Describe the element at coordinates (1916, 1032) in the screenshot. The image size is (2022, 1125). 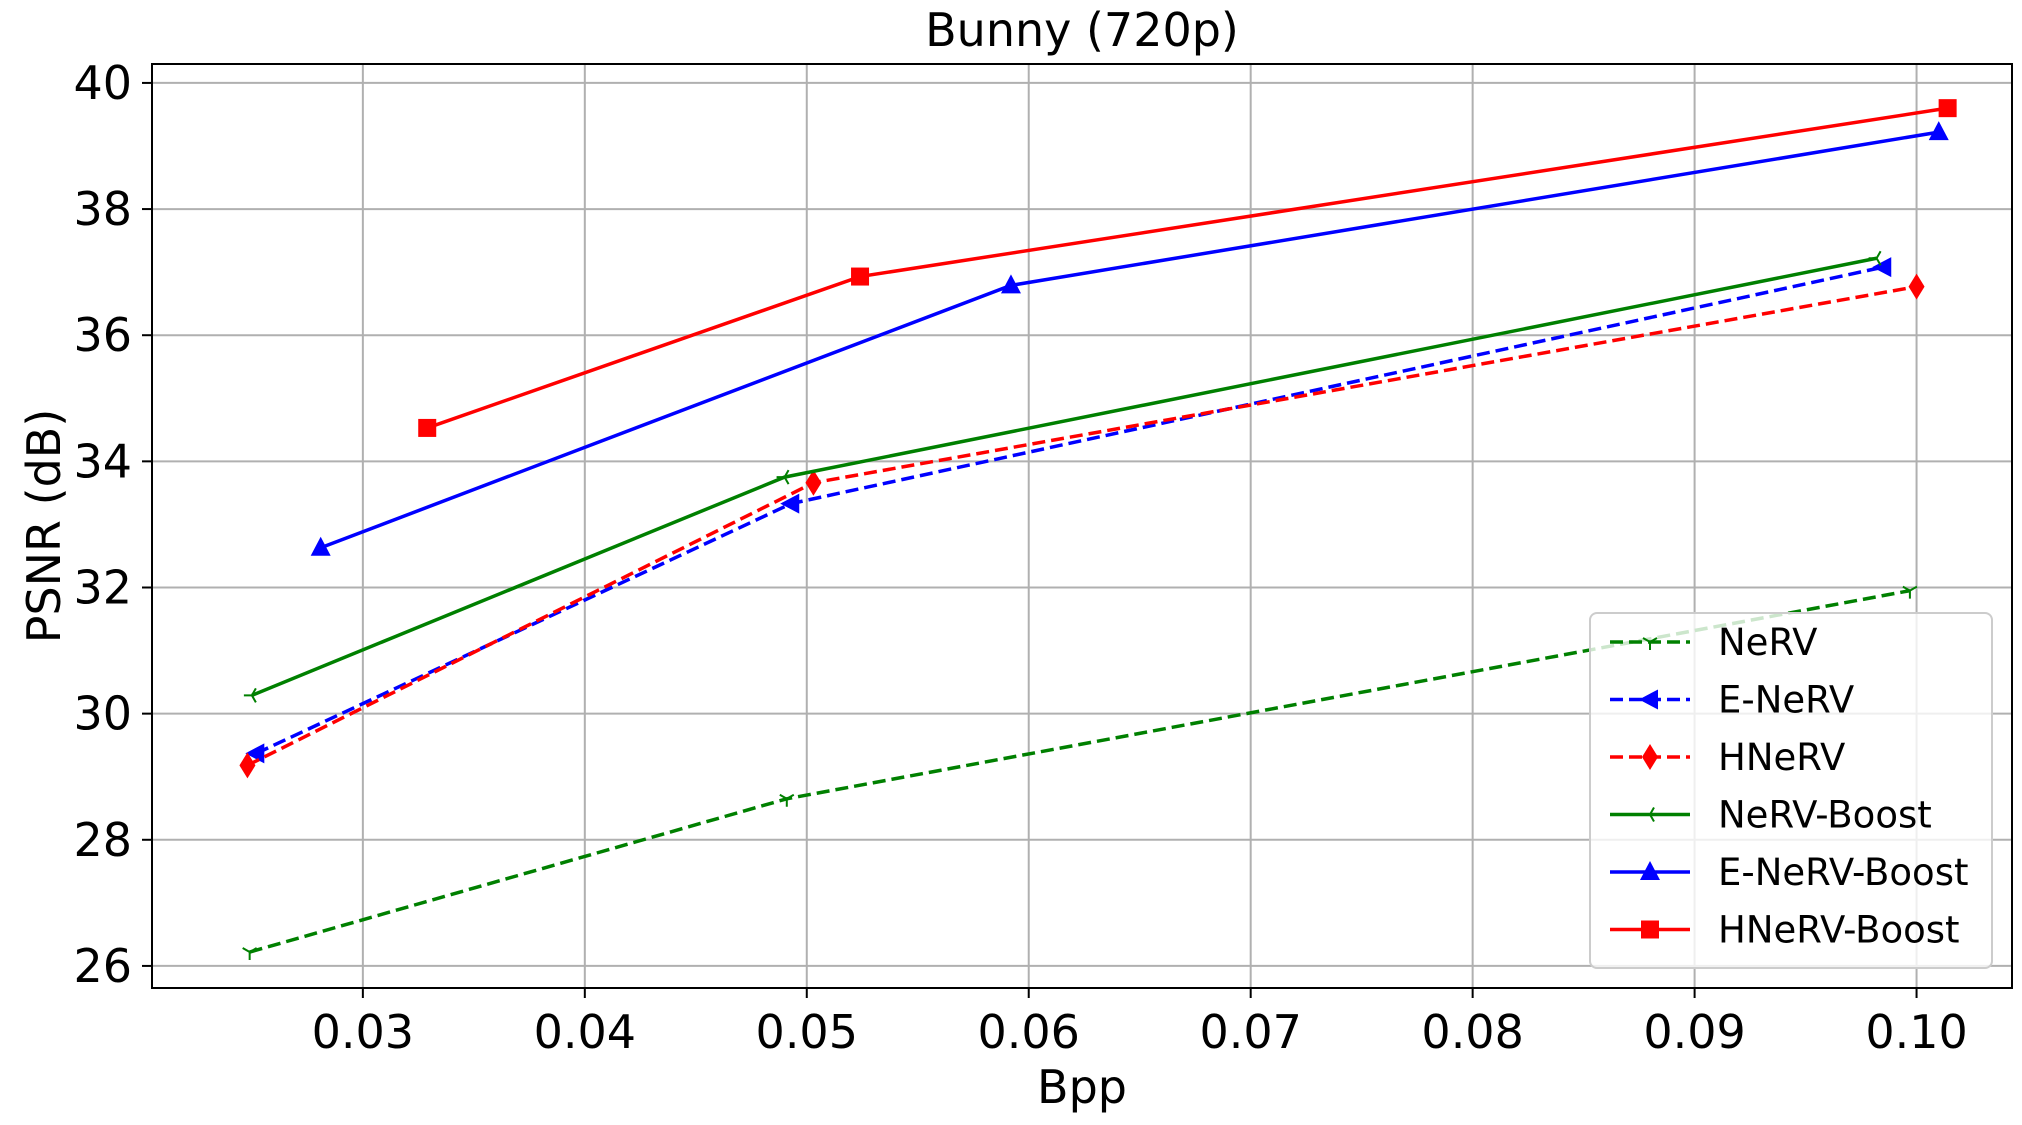
I see `x-tick-label: 0.10` at that location.